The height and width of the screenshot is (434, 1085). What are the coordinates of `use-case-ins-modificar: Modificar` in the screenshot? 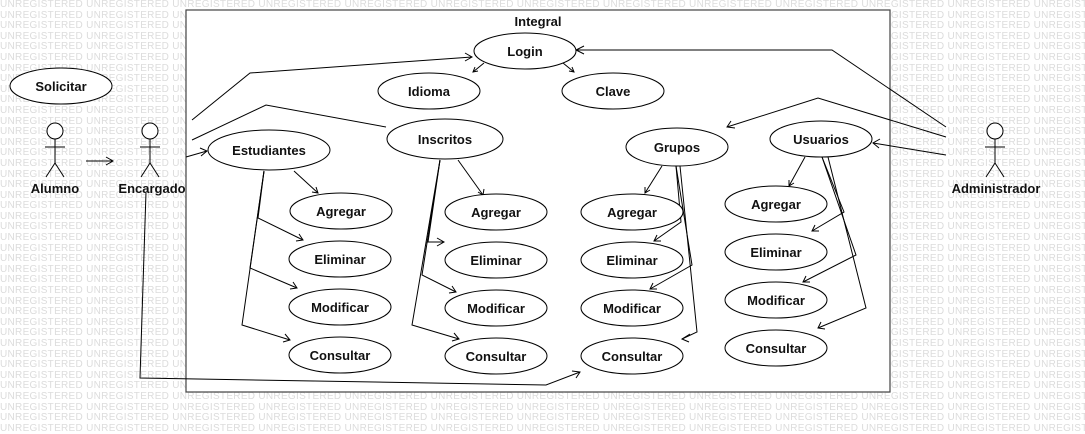 It's located at (496, 308).